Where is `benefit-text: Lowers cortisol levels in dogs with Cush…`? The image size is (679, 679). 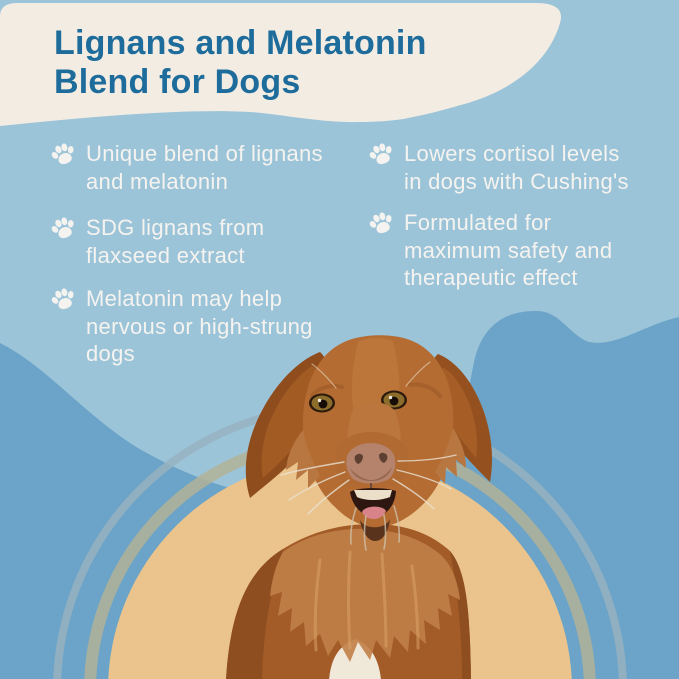
benefit-text: Lowers cortisol levels in dogs with Cush… is located at coordinates (516, 167).